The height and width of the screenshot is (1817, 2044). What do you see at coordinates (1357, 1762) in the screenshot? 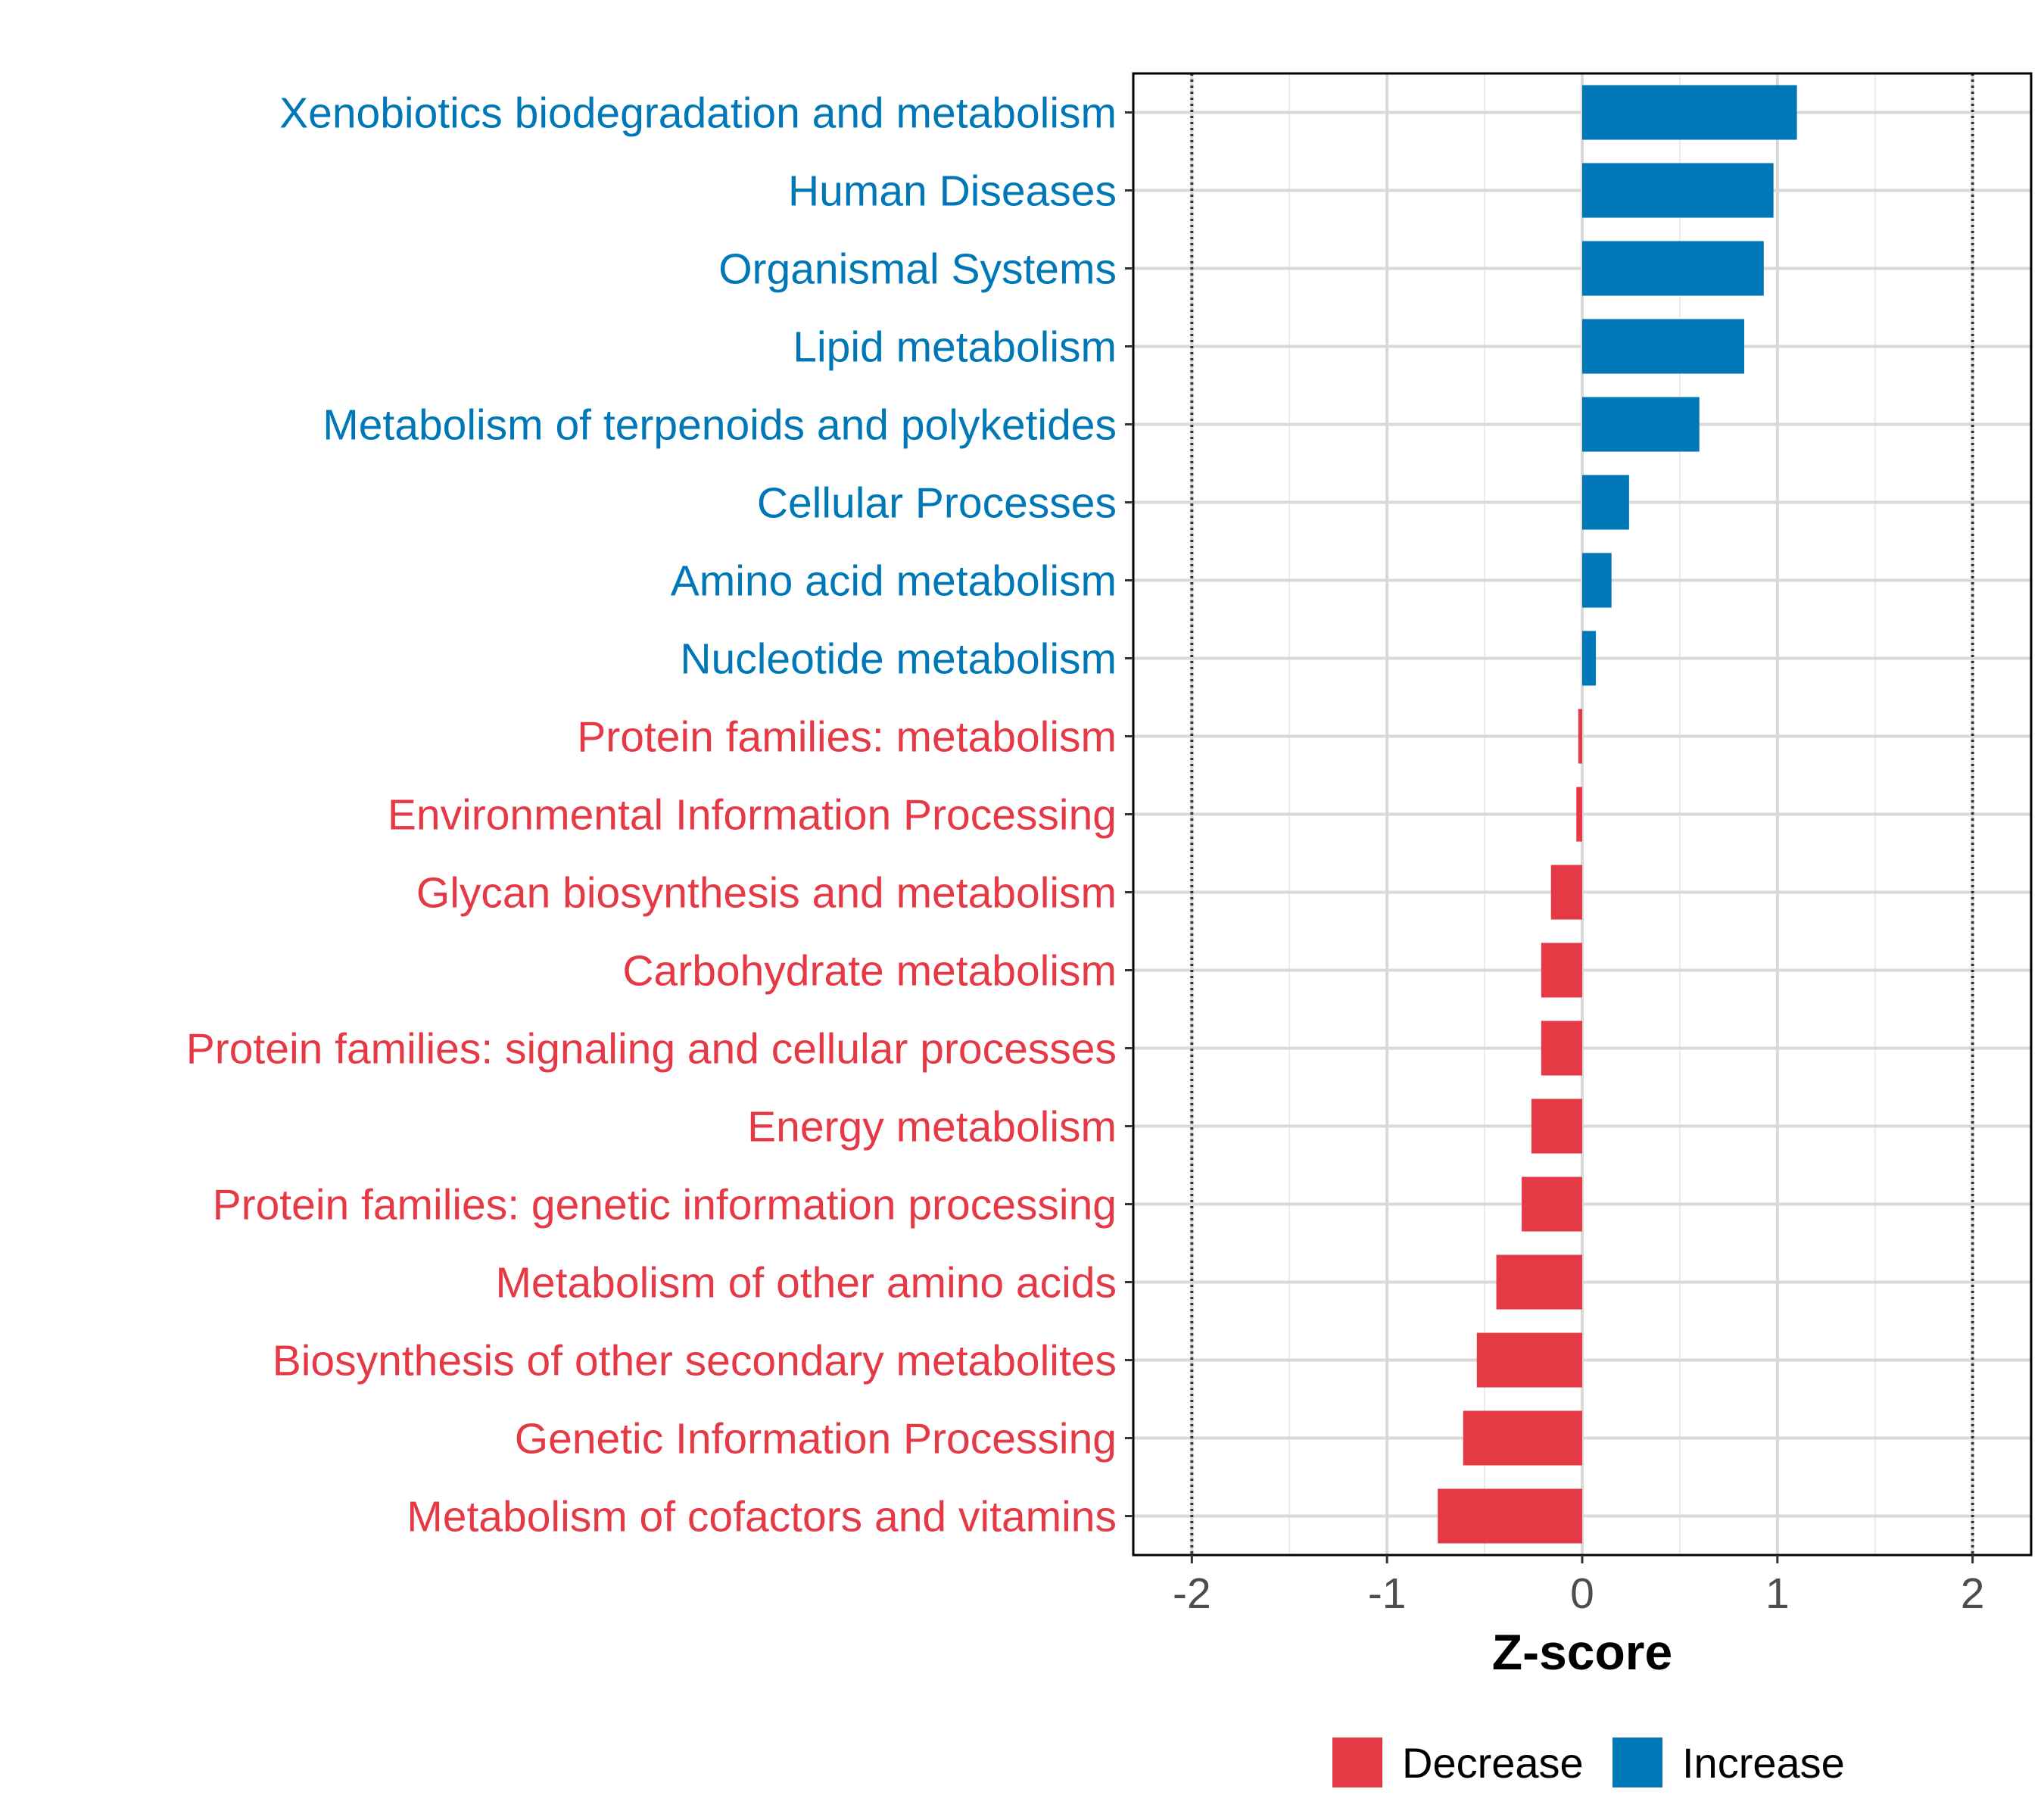
I see `legend-swatch-decrease` at bounding box center [1357, 1762].